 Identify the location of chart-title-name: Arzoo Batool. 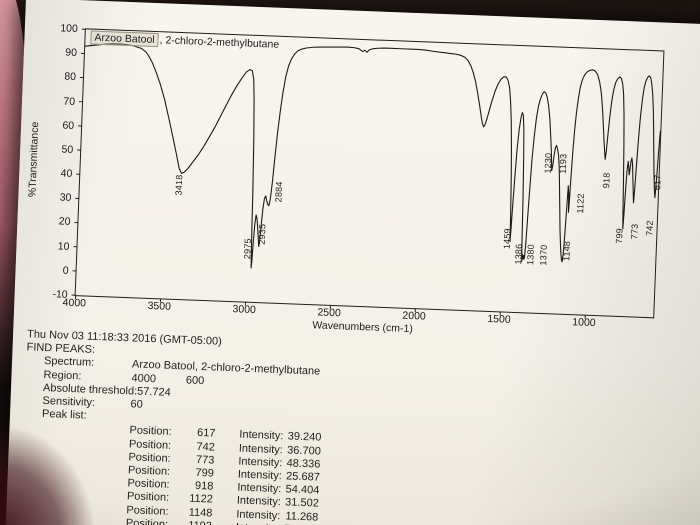
(124, 39).